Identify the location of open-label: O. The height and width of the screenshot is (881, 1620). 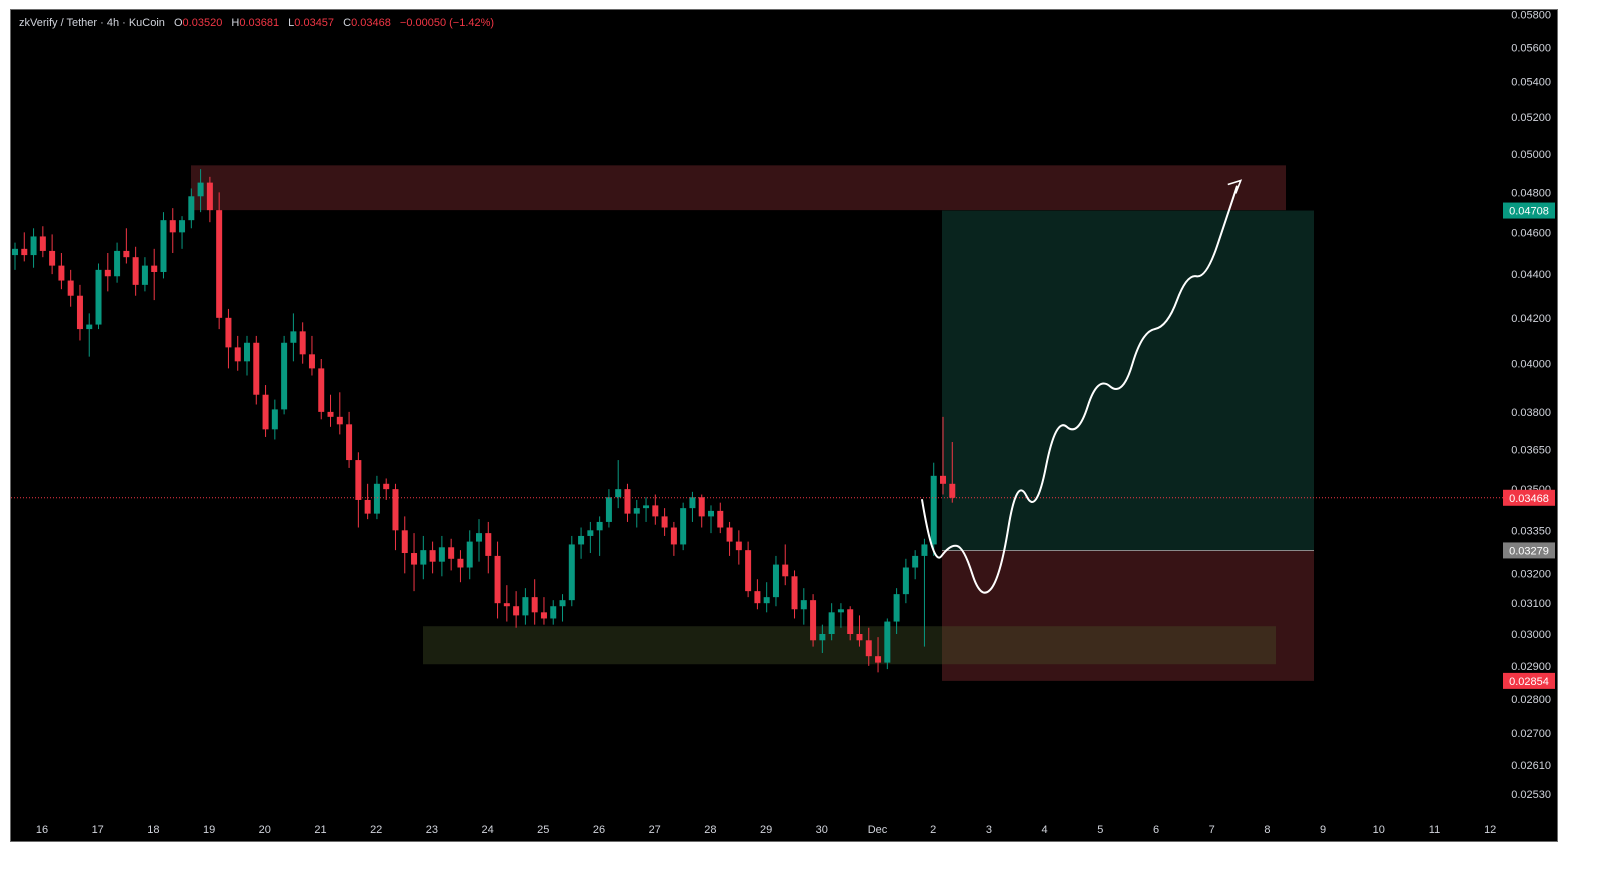
(178, 23).